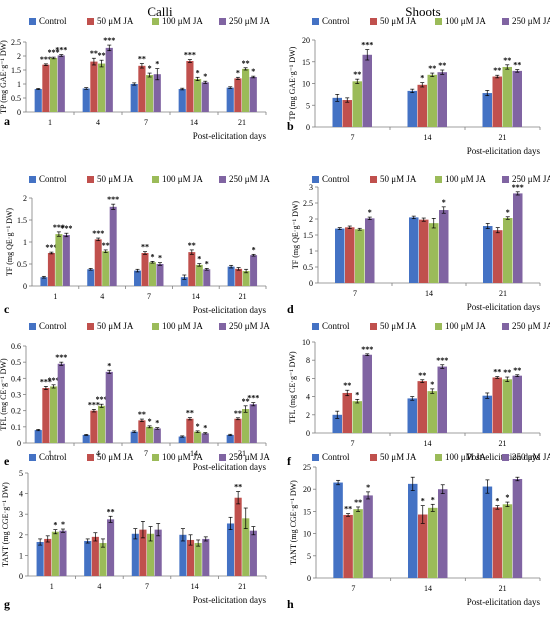 This screenshot has height=625, width=550. Describe the element at coordinates (99, 586) in the screenshot. I see `x-tick-label: 4` at that location.